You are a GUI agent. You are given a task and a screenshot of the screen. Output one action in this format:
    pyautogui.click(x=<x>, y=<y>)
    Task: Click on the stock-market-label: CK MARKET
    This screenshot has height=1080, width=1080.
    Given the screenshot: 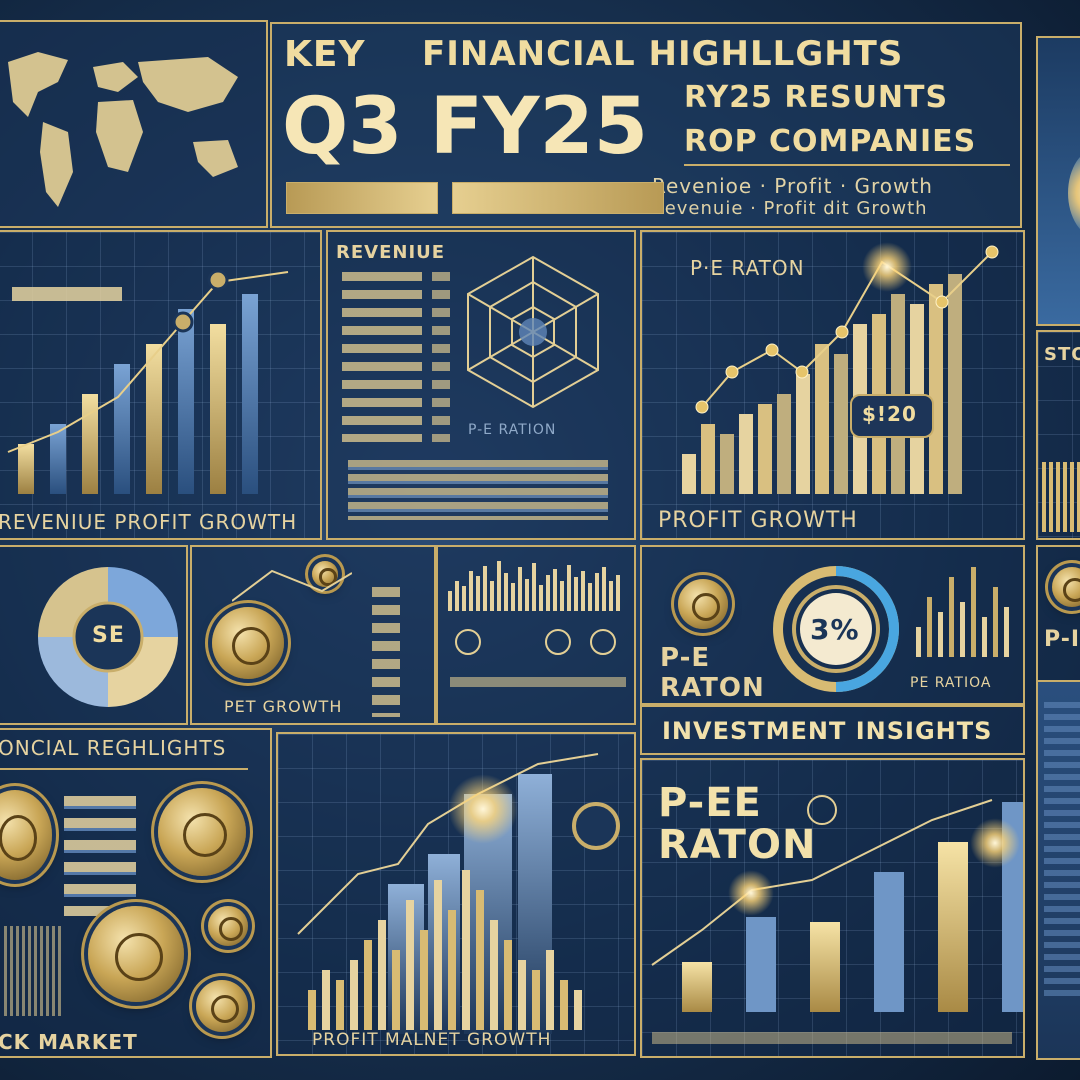 What is the action you would take?
    pyautogui.click(x=69, y=1042)
    